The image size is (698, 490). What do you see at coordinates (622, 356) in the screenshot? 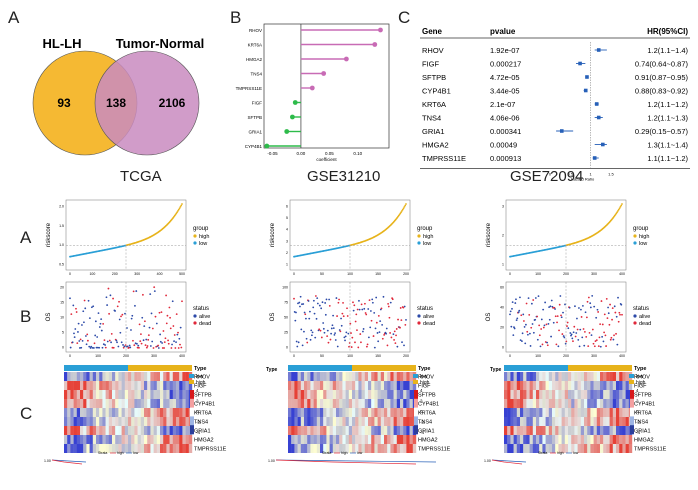
I see `os-xtick: 400` at bounding box center [622, 356].